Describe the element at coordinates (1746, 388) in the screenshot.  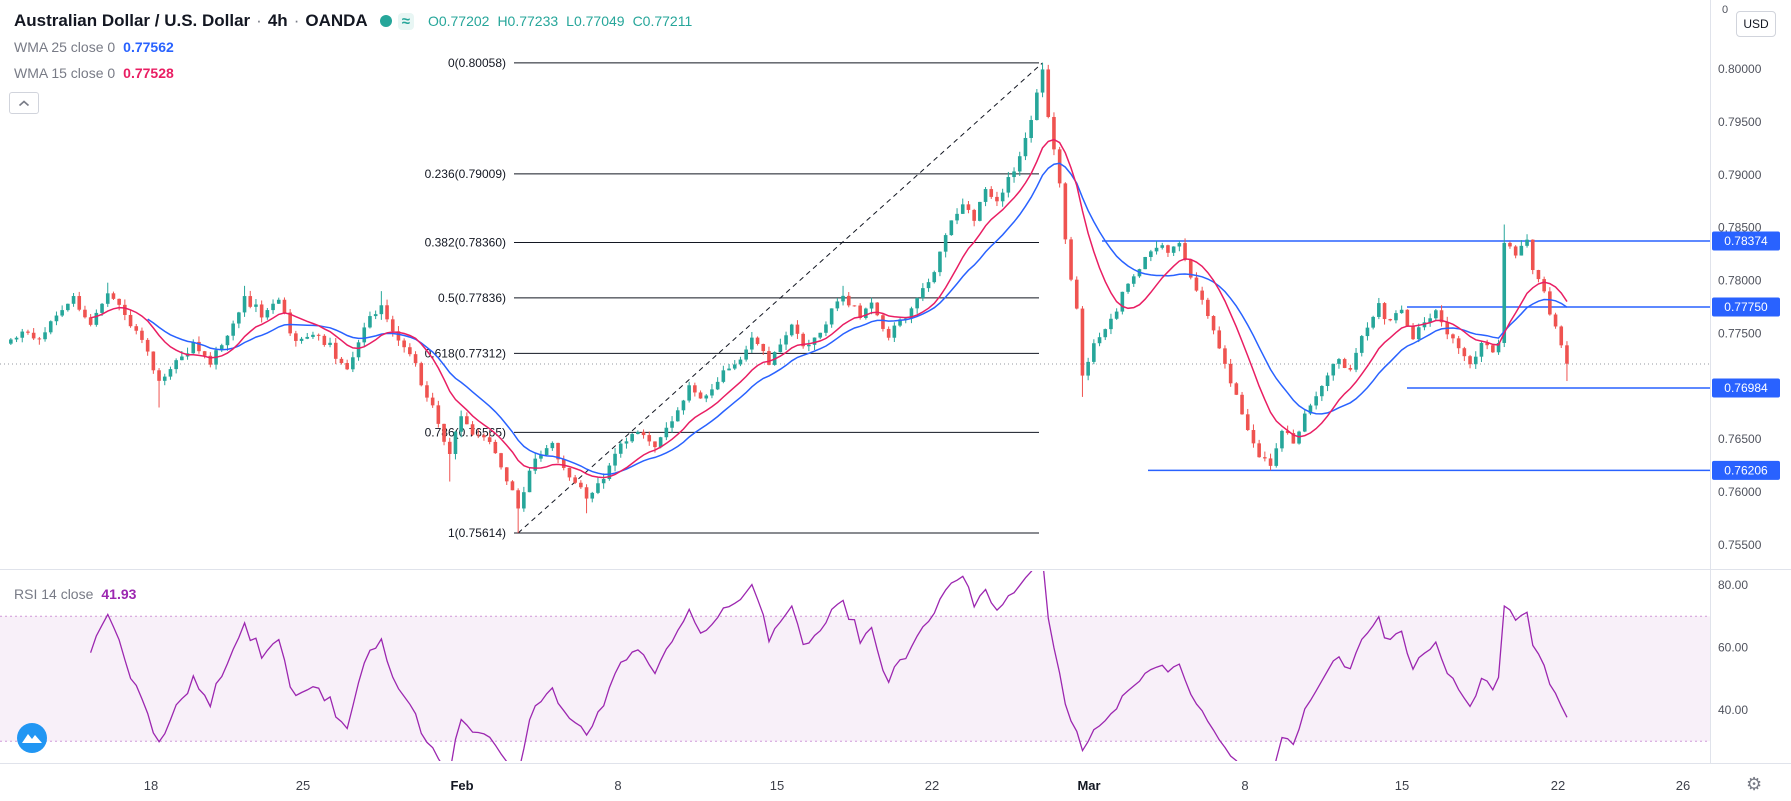
I see `price-badge: 0.76984` at that location.